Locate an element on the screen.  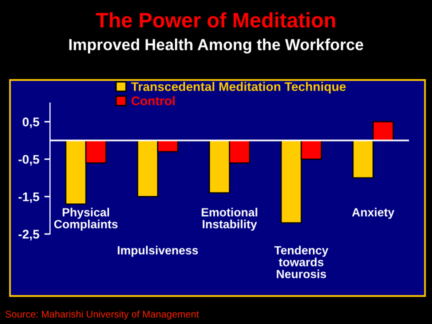
legend-label: Control is located at coordinates (153, 101).